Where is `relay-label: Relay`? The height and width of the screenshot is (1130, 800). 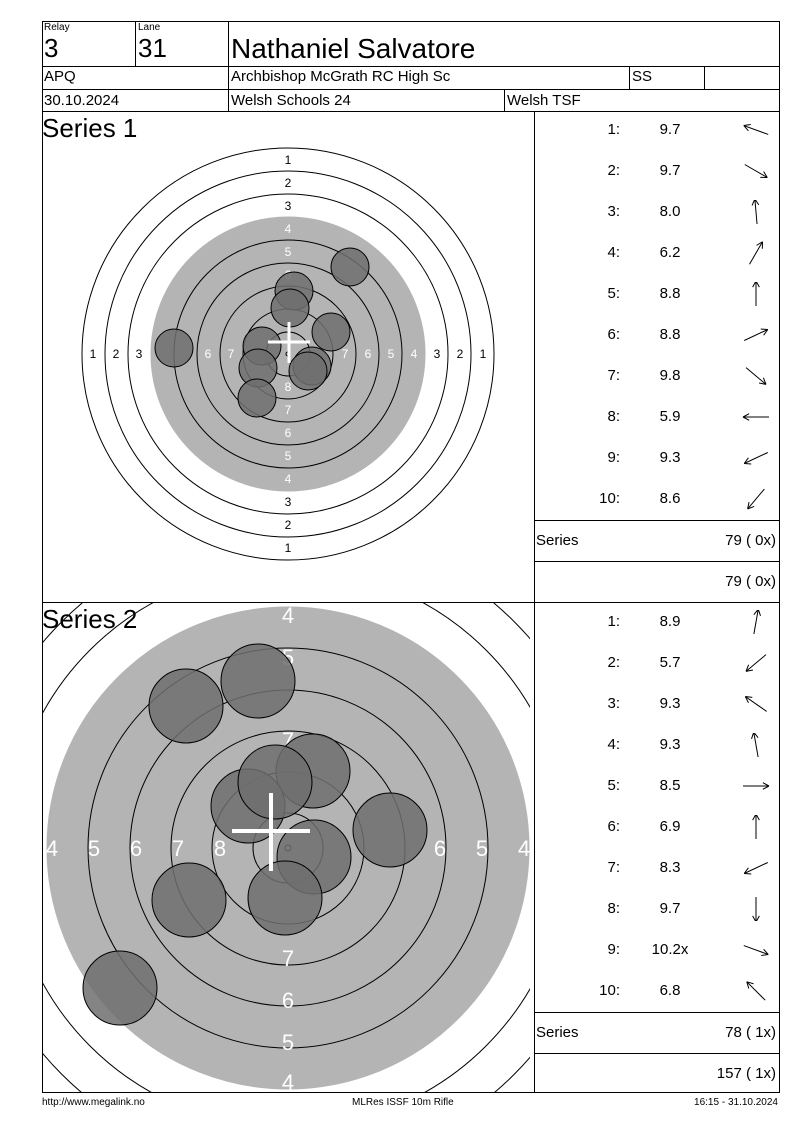 relay-label: Relay is located at coordinates (57, 27).